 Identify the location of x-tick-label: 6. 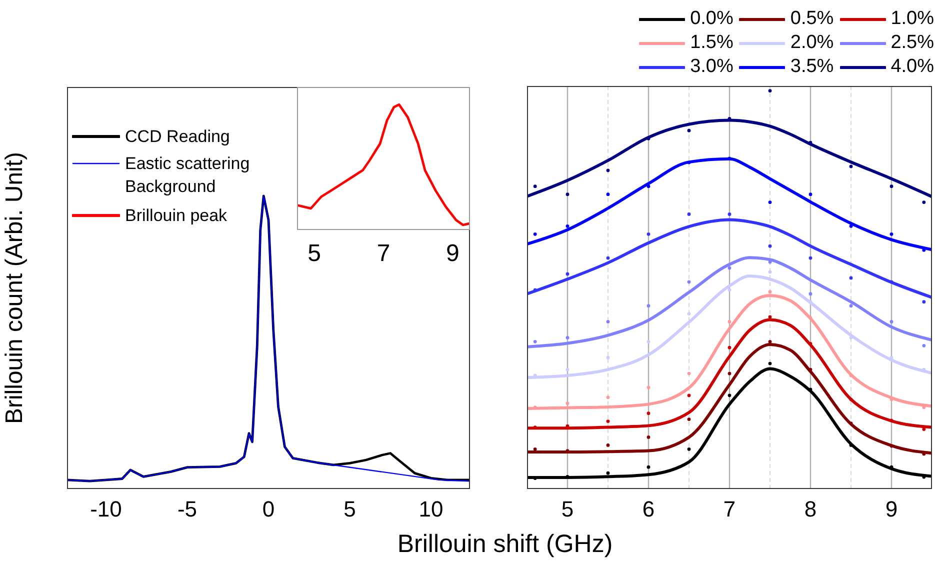
(648, 509).